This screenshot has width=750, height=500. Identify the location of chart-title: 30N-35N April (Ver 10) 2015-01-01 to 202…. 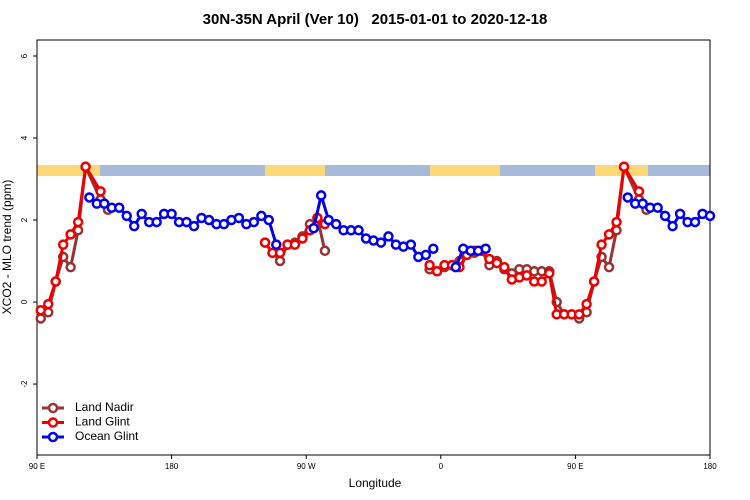
(375, 19).